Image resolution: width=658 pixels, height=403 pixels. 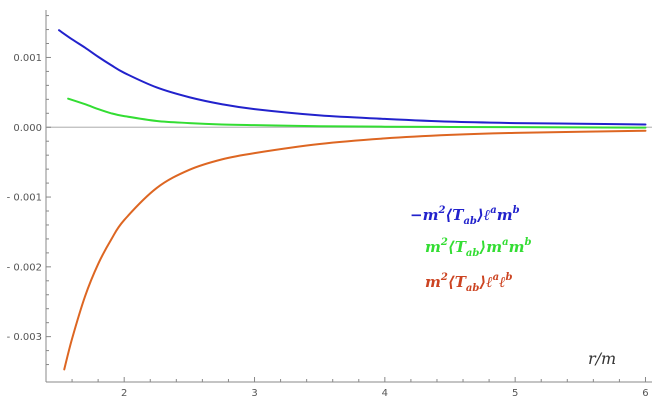 I want to click on y-tick-label: 0.001, so click(x=27, y=58).